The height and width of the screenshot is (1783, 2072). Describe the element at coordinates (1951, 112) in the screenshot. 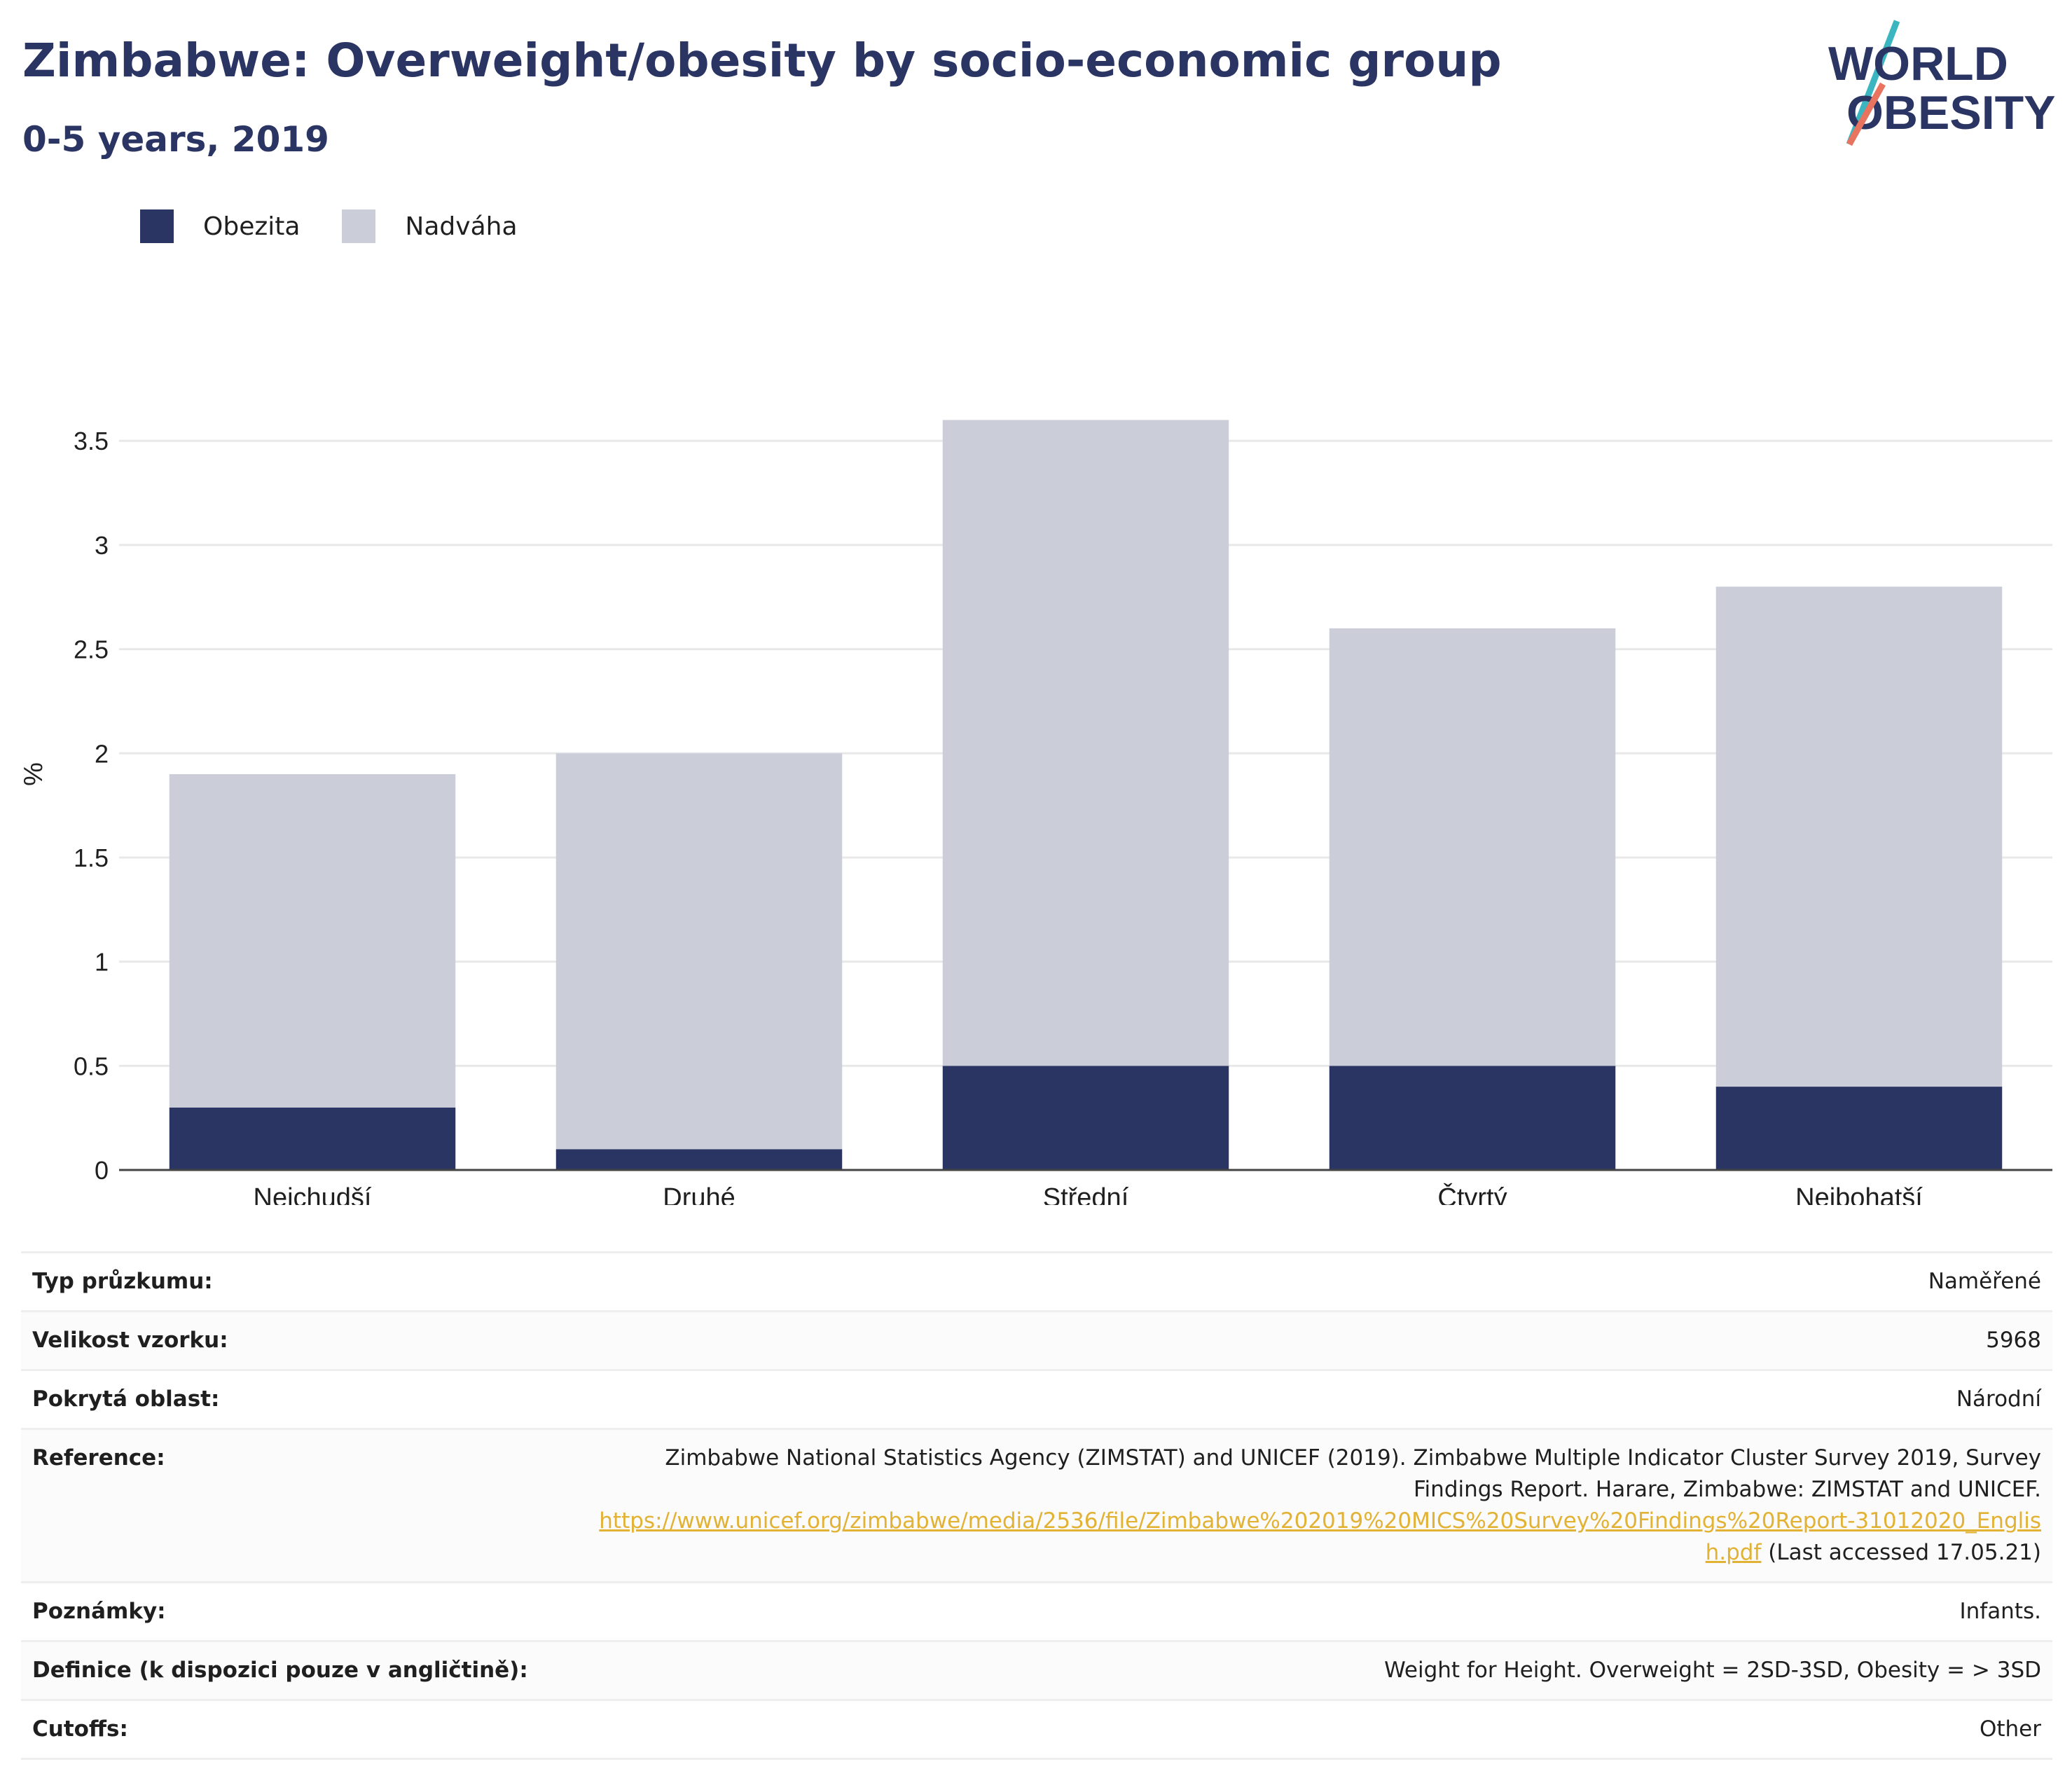

I see `logo-text-obesity: OBESITY` at that location.